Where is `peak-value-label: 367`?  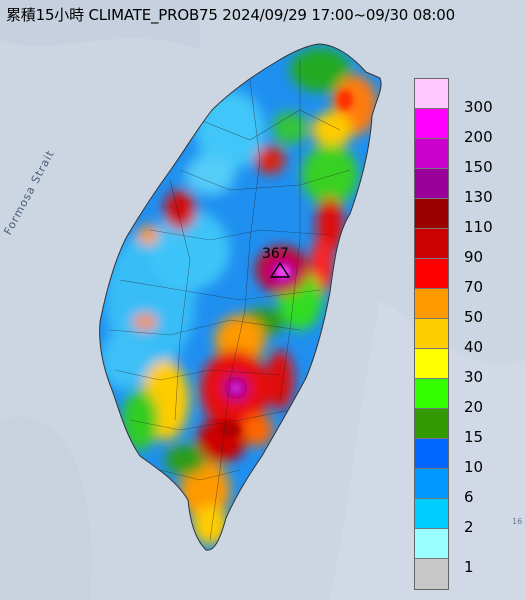
peak-value-label: 367 is located at coordinates (275, 254).